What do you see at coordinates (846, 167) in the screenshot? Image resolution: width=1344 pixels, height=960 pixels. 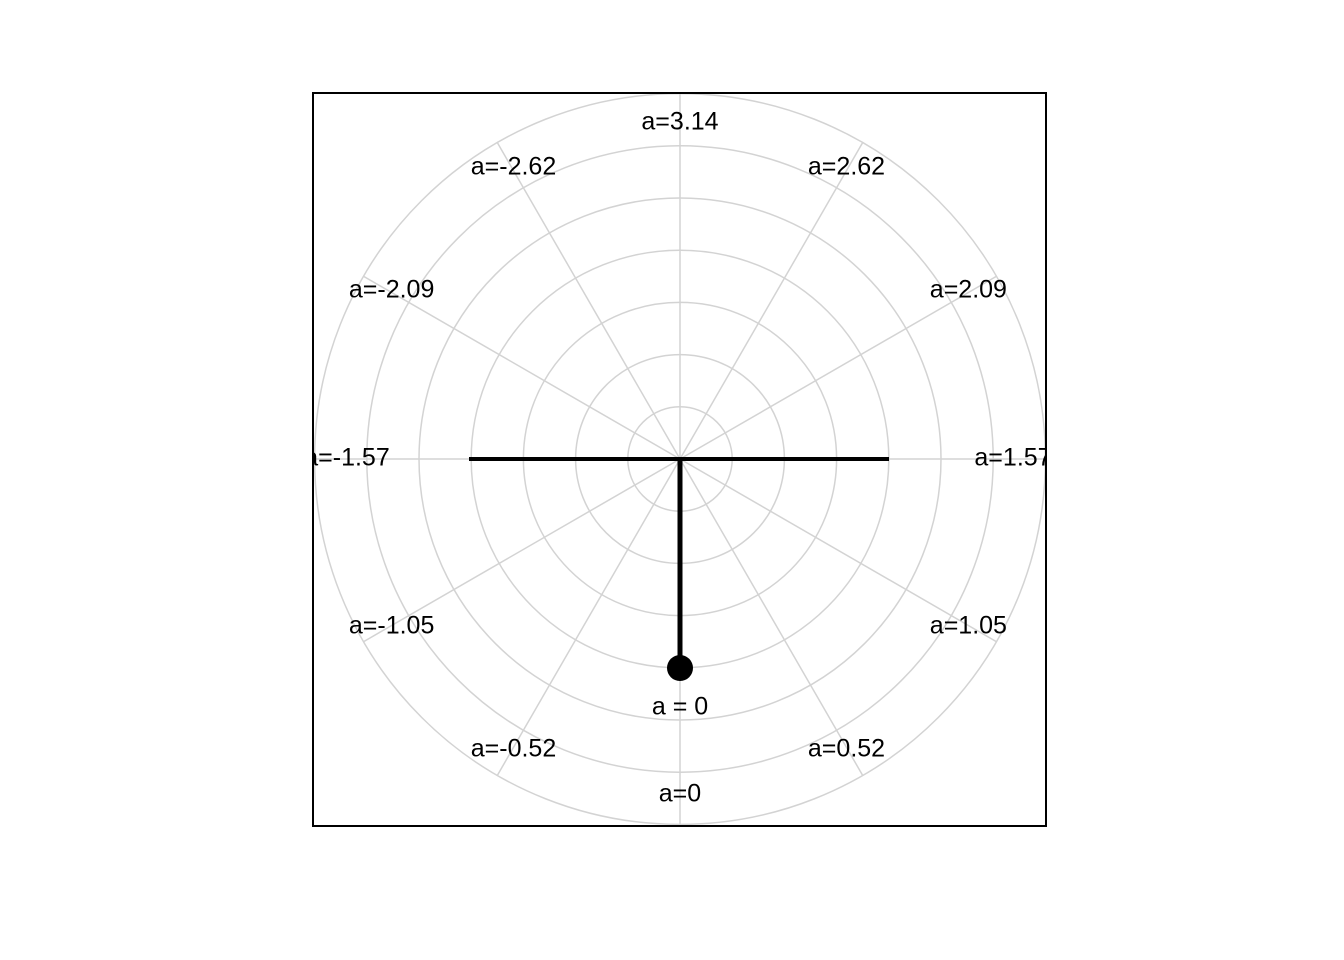 I see `angle-label: a=2.62` at bounding box center [846, 167].